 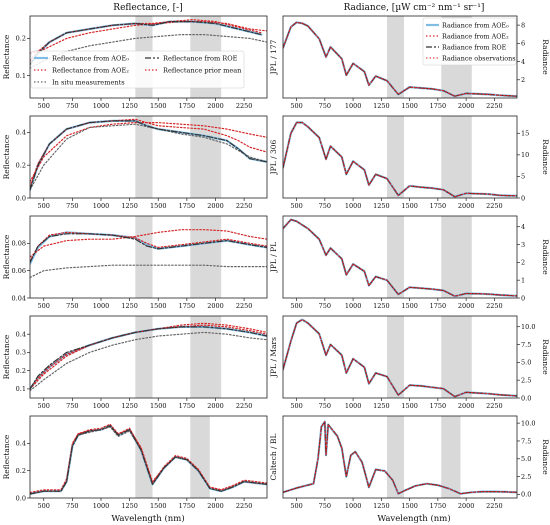 What do you see at coordinates (525, 134) in the screenshot?
I see `y-tick-label: 15` at bounding box center [525, 134].